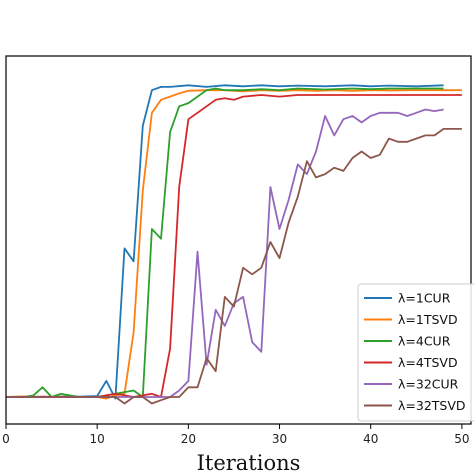 The height and width of the screenshot is (474, 474). I want to click on legend-box, so click(415, 352).